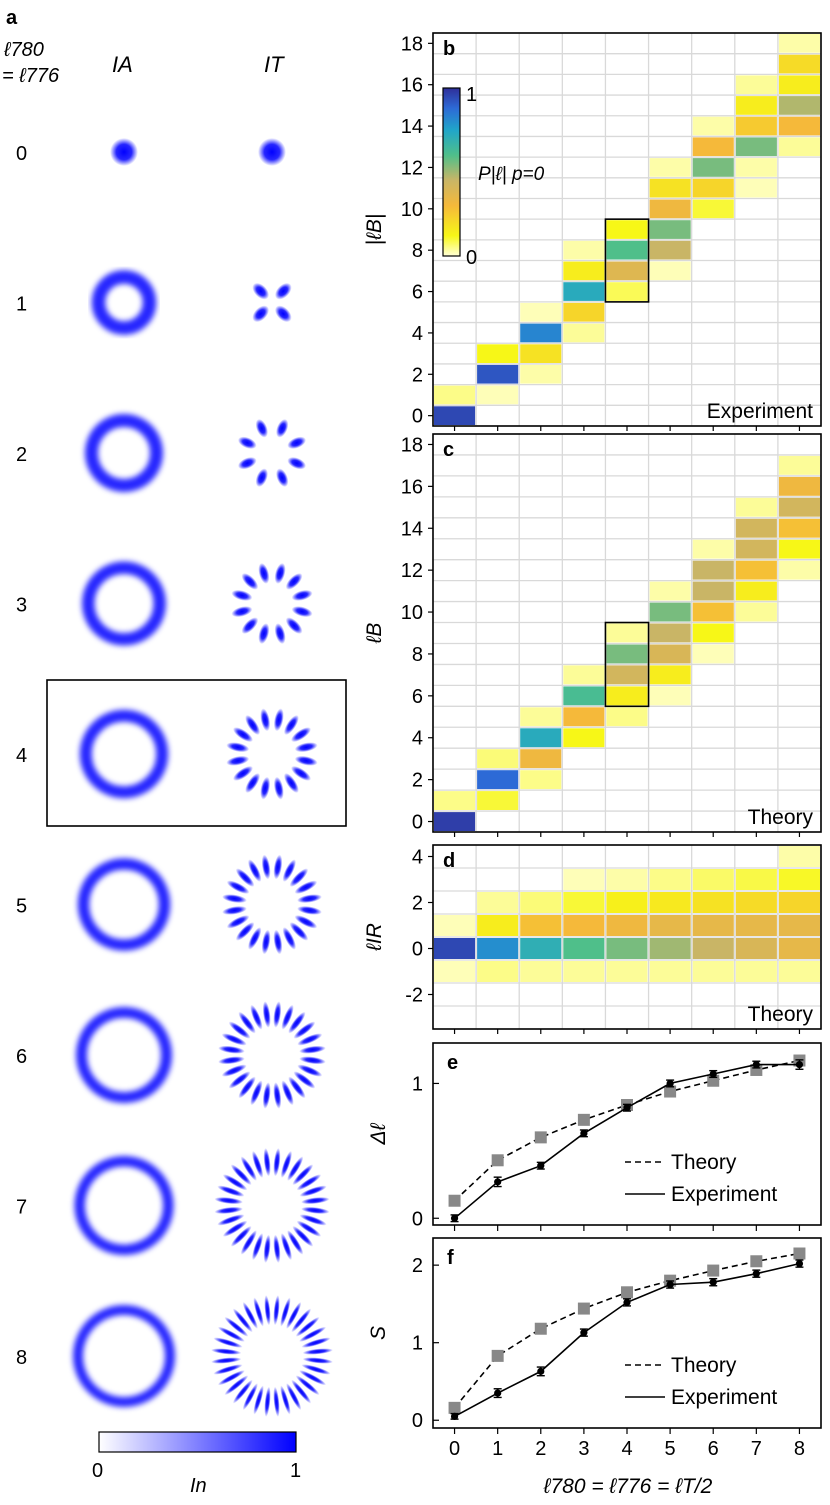 The width and height of the screenshot is (830, 1505). I want to click on y-tick-label: 4, so click(417, 334).